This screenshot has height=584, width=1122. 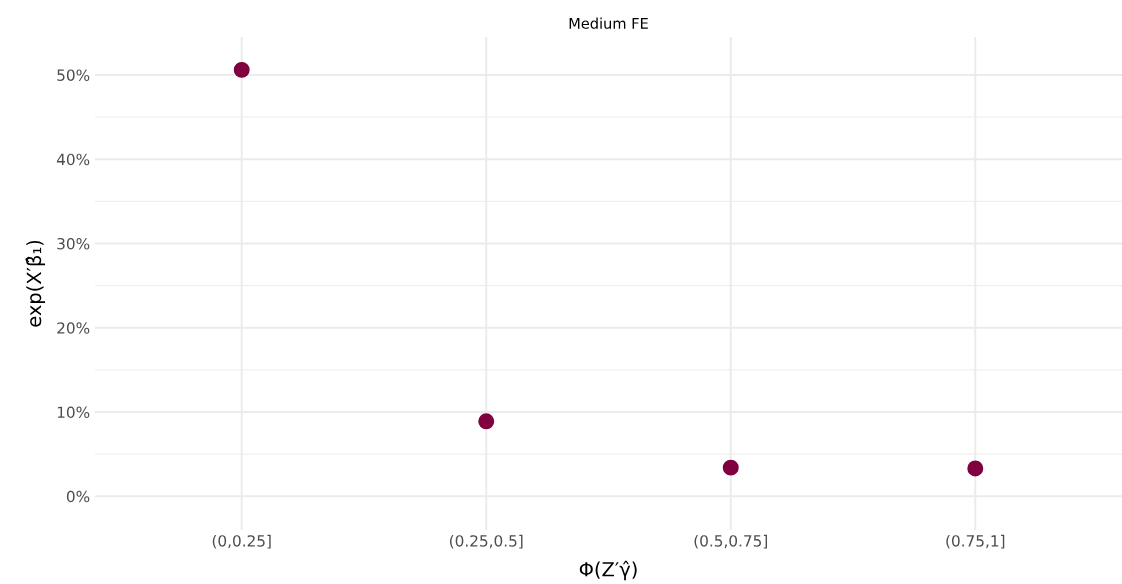 I want to click on y-tick-label: 10%, so click(x=73, y=412).